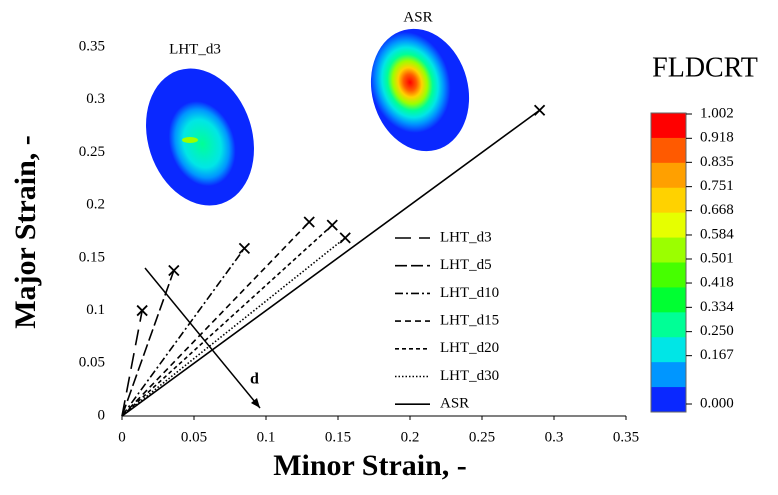  I want to click on colorbar-tick-label: 0.250, so click(717, 331).